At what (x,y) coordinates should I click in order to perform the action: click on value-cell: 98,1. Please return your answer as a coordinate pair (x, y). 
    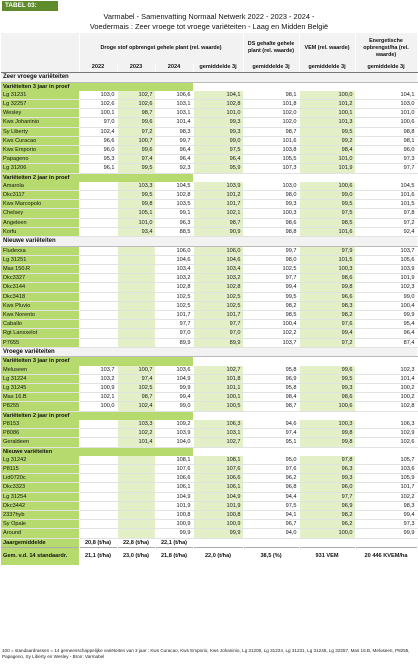
    Looking at the image, I should click on (271, 95).